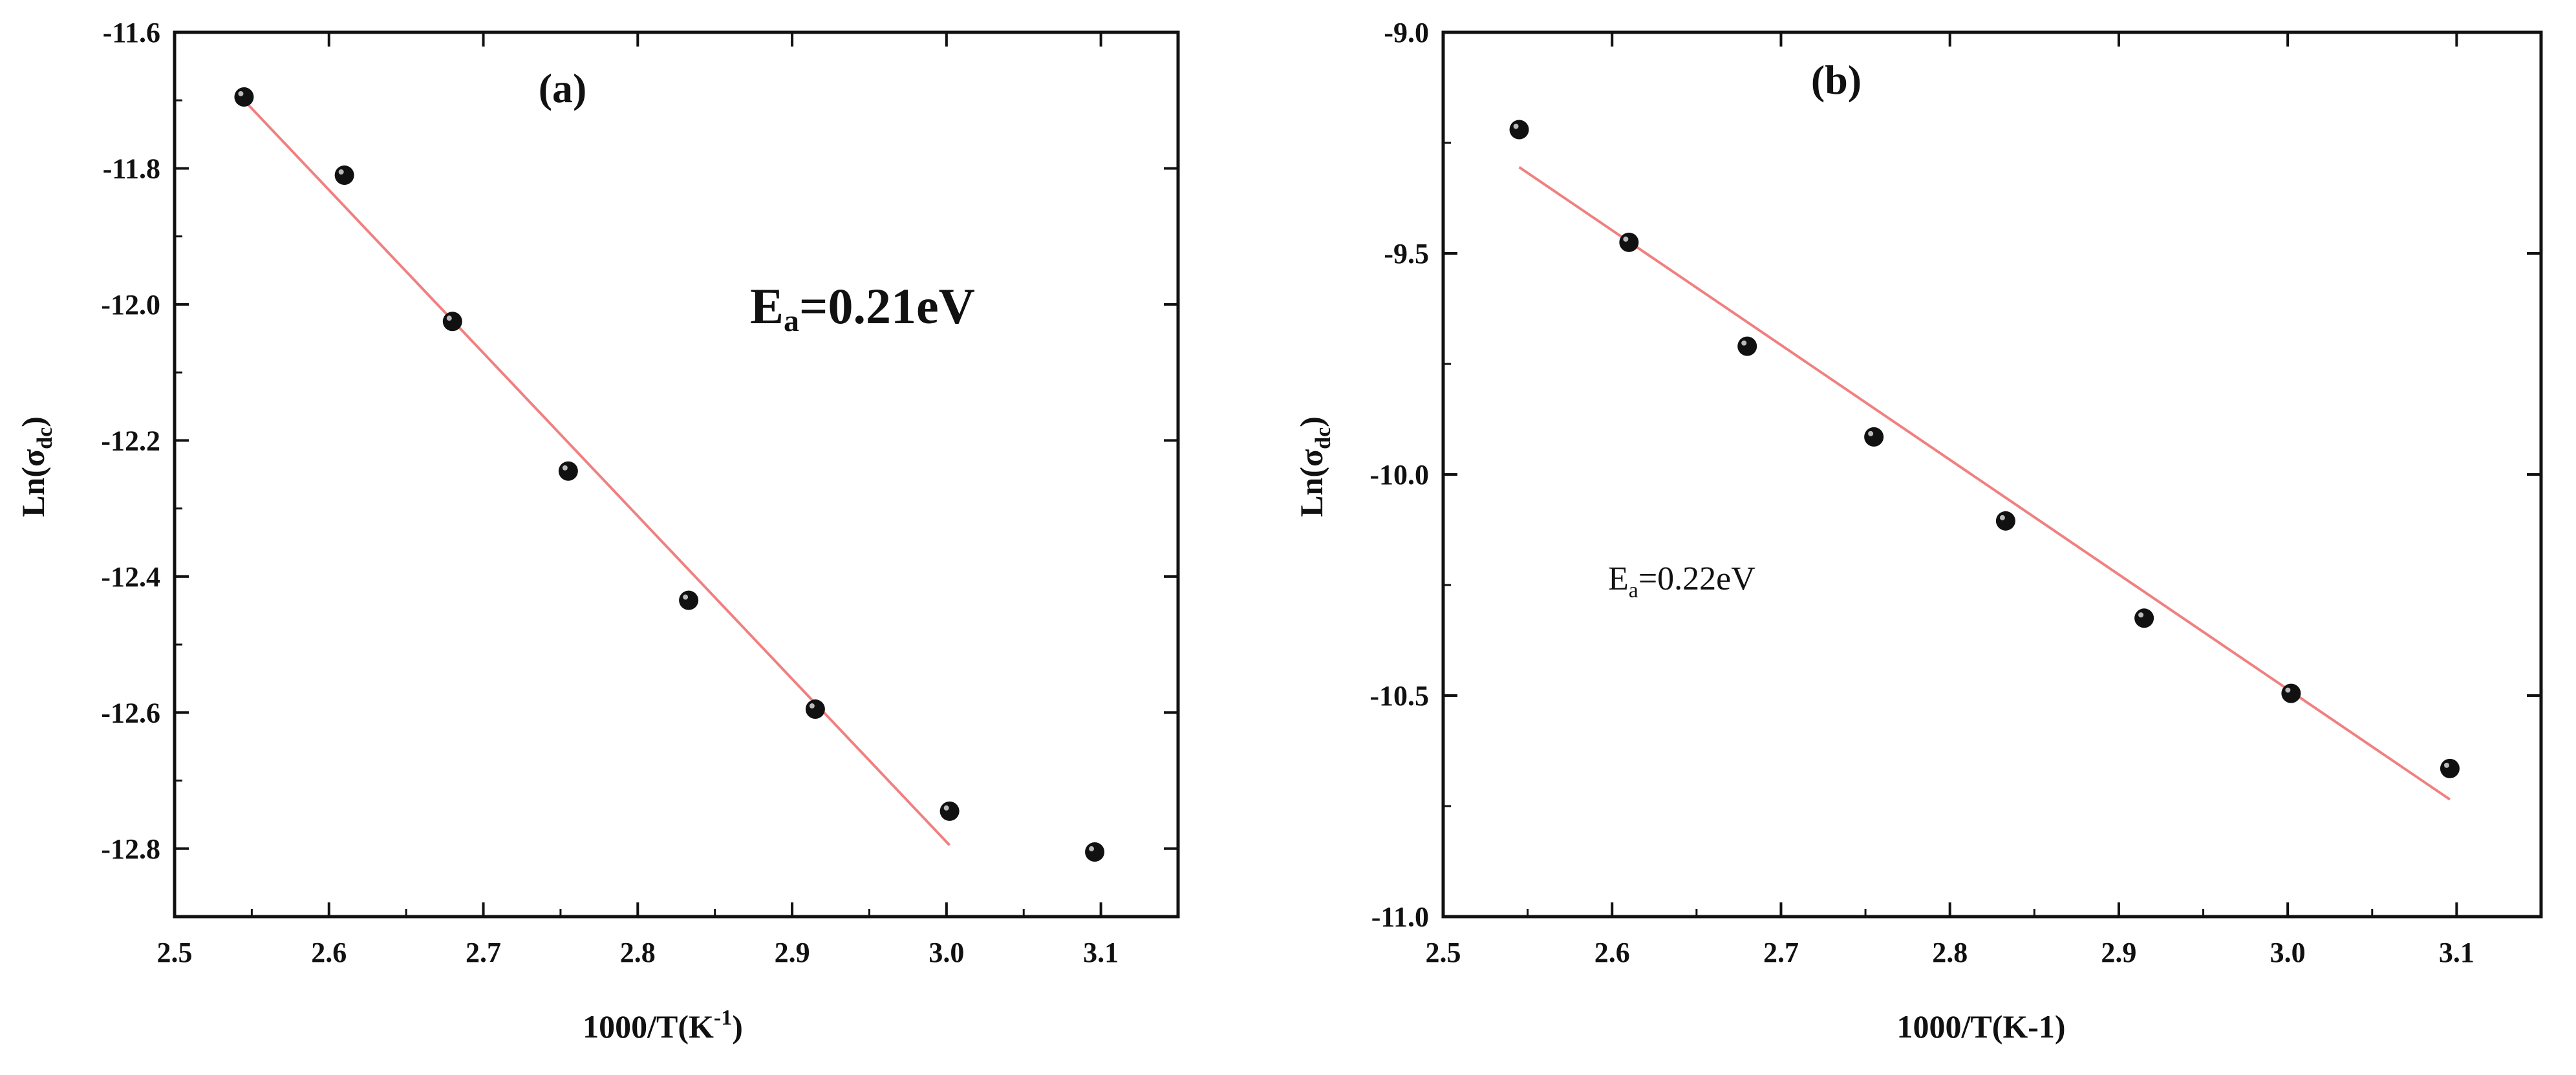 Image resolution: width=2576 pixels, height=1075 pixels. Describe the element at coordinates (45, 438) in the screenshot. I see `panel-a-y-axis-title-subscript: dc` at that location.